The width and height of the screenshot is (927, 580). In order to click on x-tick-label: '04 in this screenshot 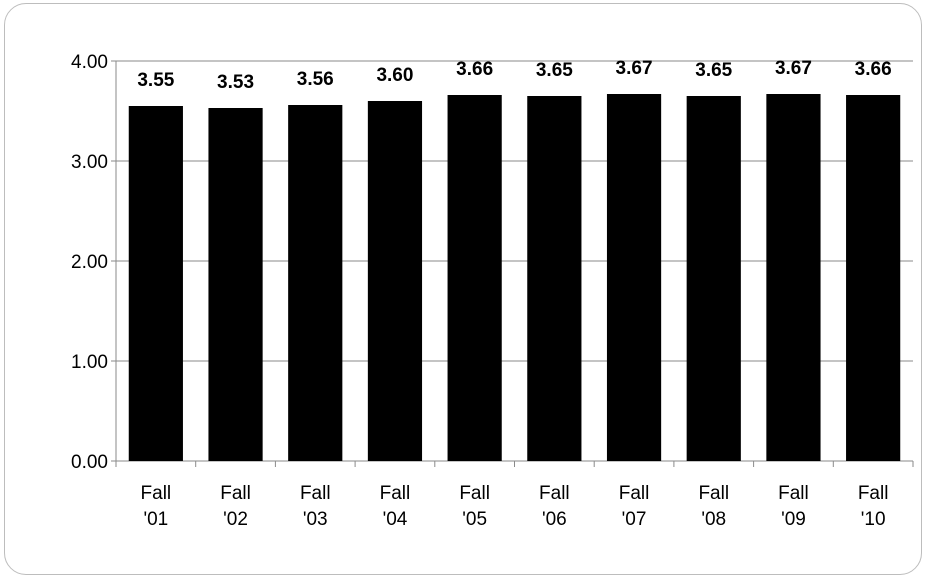, I will do `click(395, 519)`.